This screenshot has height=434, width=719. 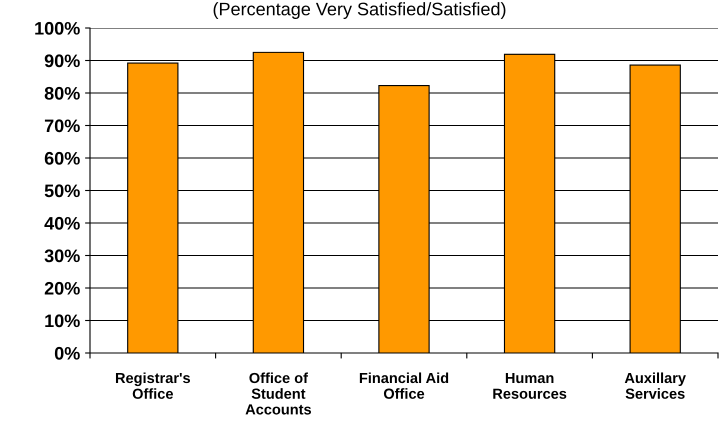 What do you see at coordinates (62, 288) in the screenshot?
I see `y-tick-label: 20%` at bounding box center [62, 288].